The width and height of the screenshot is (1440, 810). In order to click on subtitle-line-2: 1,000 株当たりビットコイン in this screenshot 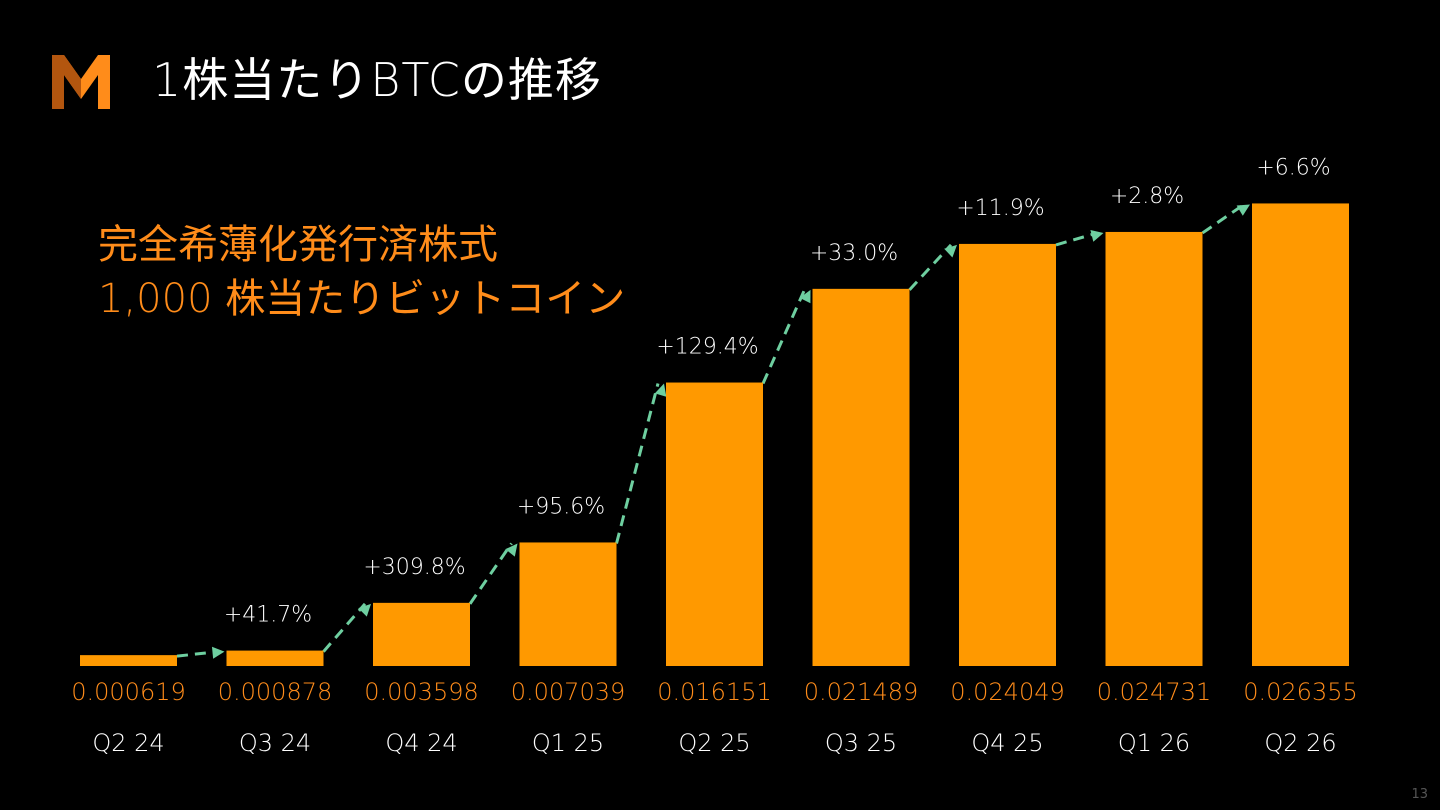, I will do `click(362, 299)`.